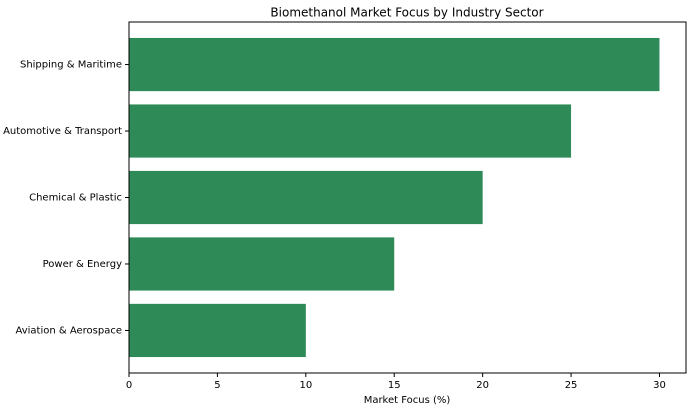 This screenshot has width=692, height=413. Describe the element at coordinates (68, 330) in the screenshot. I see `y-tick-label: Aviation & Aerospace` at that location.